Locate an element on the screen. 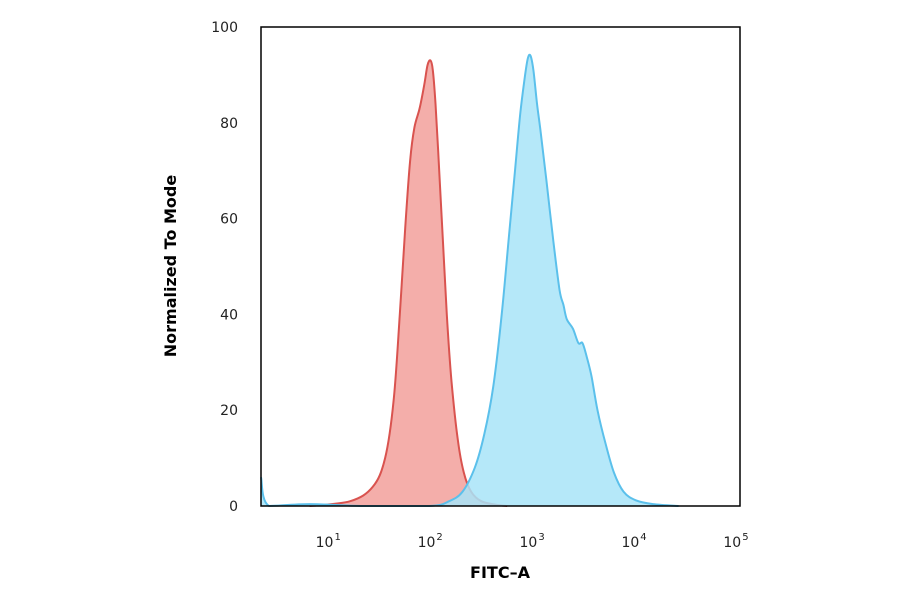  y-tick-labels: 0 20 40 60 80 100 is located at coordinates (224, 267).